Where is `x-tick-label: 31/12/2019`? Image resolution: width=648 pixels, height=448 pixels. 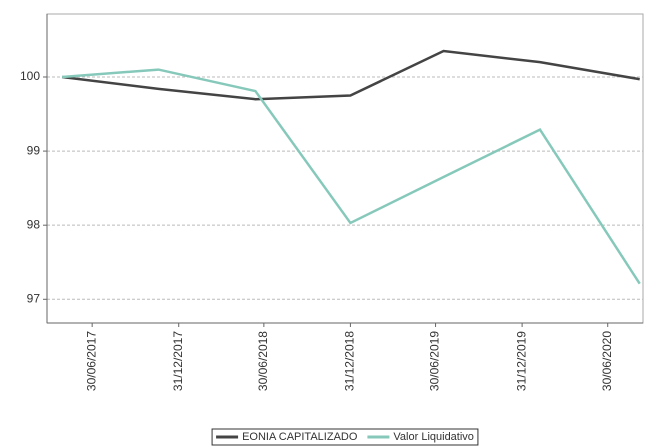
x-tick-label: 31/12/2019 is located at coordinates (521, 361).